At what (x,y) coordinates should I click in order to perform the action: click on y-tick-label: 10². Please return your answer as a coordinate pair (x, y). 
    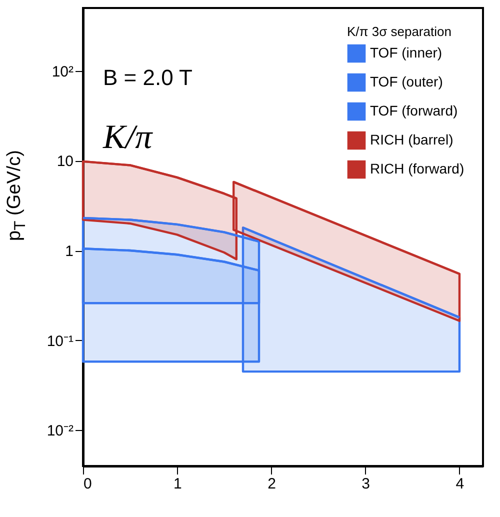
    Looking at the image, I should click on (63, 71).